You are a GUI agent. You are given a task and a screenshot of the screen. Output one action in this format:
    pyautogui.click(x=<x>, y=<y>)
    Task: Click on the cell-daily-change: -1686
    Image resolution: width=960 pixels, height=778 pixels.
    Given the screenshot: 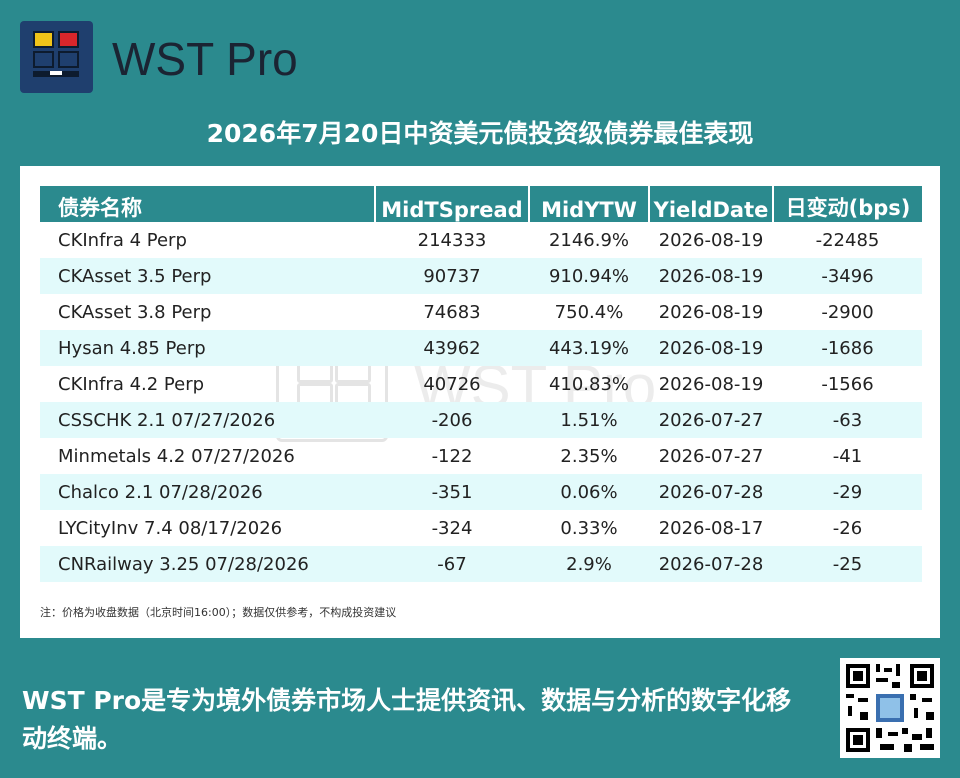 What is the action you would take?
    pyautogui.click(x=847, y=348)
    